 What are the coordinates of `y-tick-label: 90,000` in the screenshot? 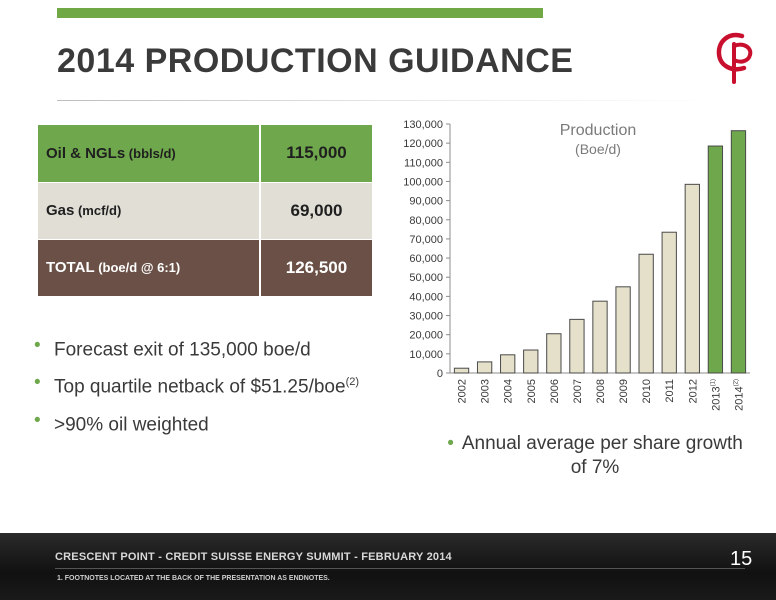 It's located at (426, 202).